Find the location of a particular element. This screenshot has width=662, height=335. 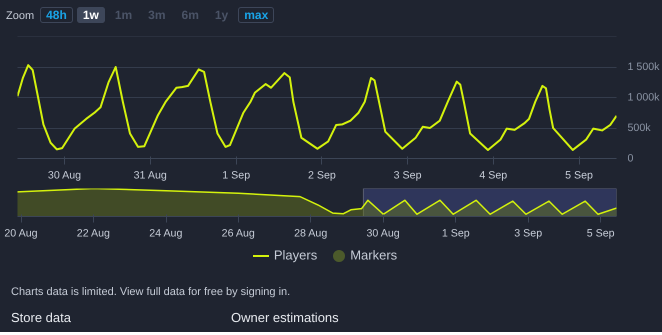

text: Store data is located at coordinates (41, 317).